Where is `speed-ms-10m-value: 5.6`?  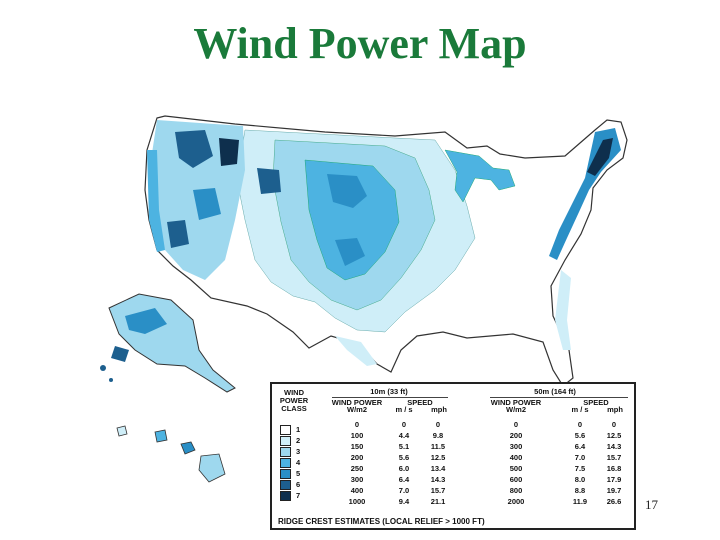 speed-ms-10m-value: 5.6 is located at coordinates (404, 457).